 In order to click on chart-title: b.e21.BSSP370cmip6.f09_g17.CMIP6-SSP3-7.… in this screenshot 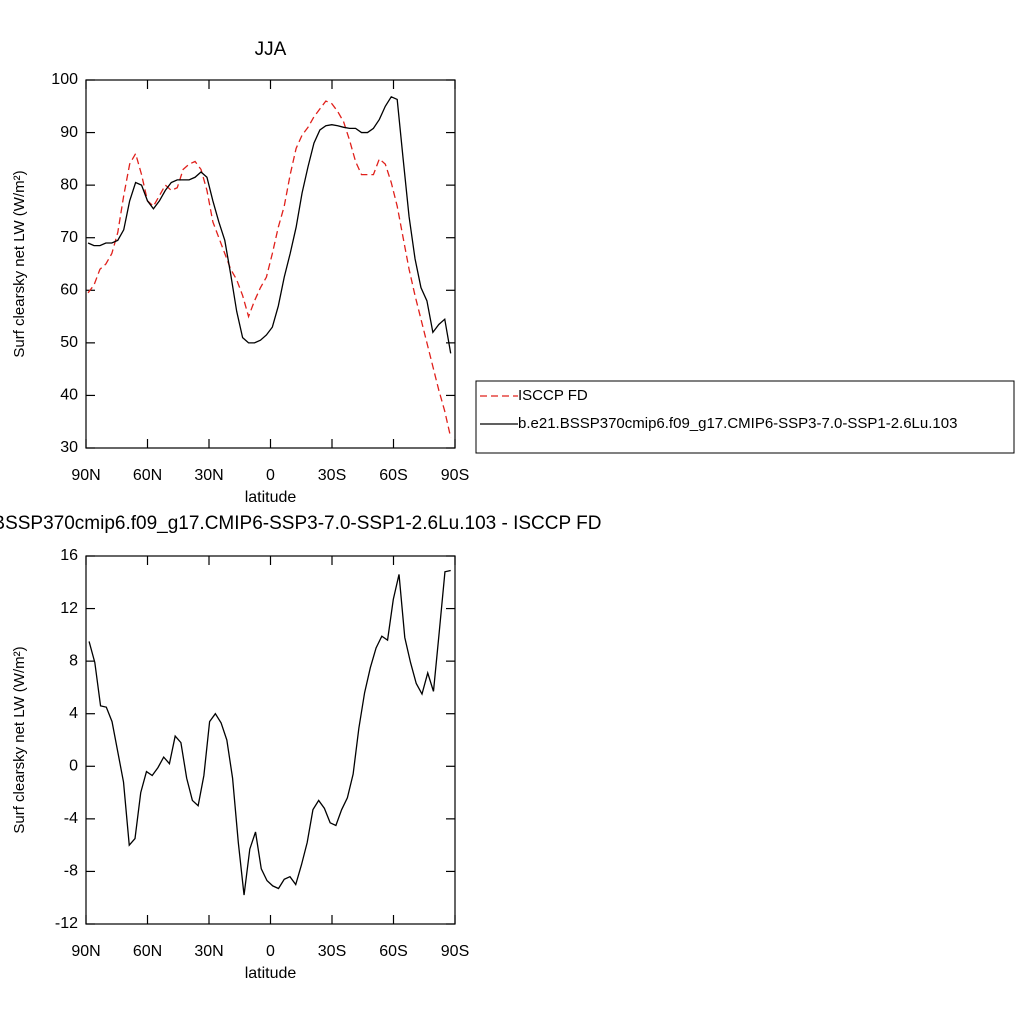, I will do `click(300, 523)`.